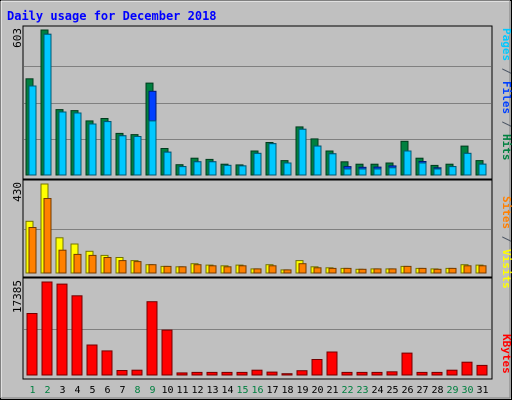  Describe the element at coordinates (167, 390) in the screenshot. I see `x-tick-label-day-10: 10` at that location.